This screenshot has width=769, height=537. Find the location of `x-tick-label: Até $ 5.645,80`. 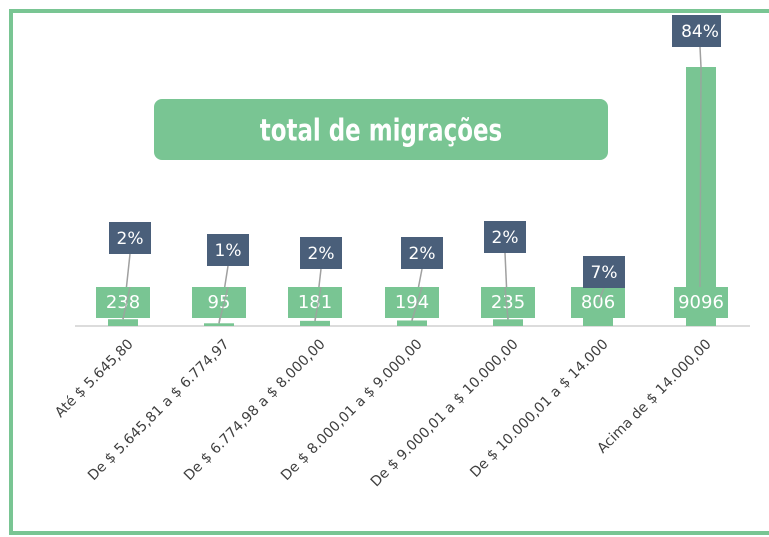

x-tick-label: Até $ 5.645,80 is located at coordinates (94, 378).